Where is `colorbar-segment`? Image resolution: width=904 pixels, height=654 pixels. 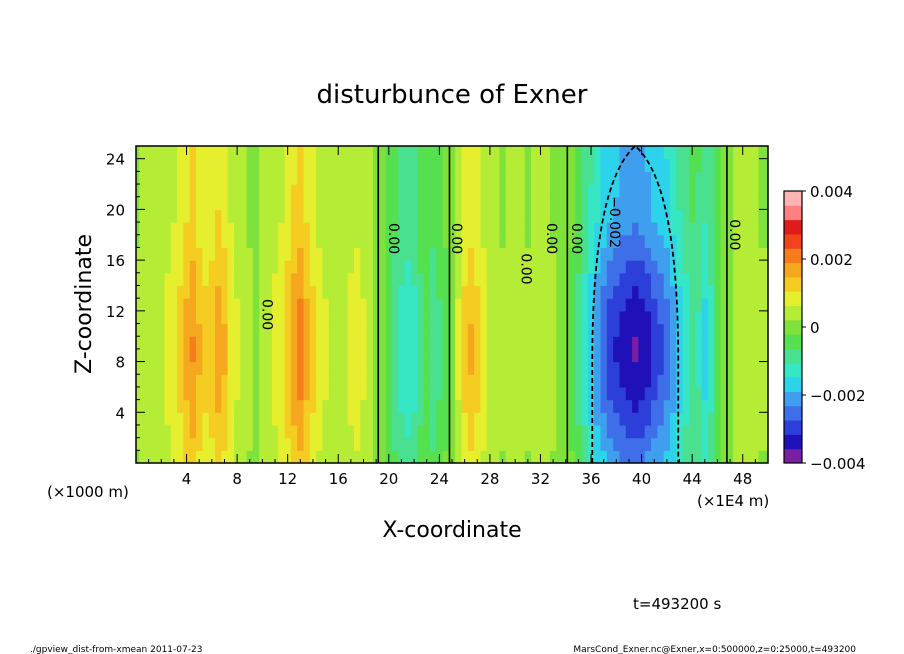 colorbar-segment is located at coordinates (793, 284).